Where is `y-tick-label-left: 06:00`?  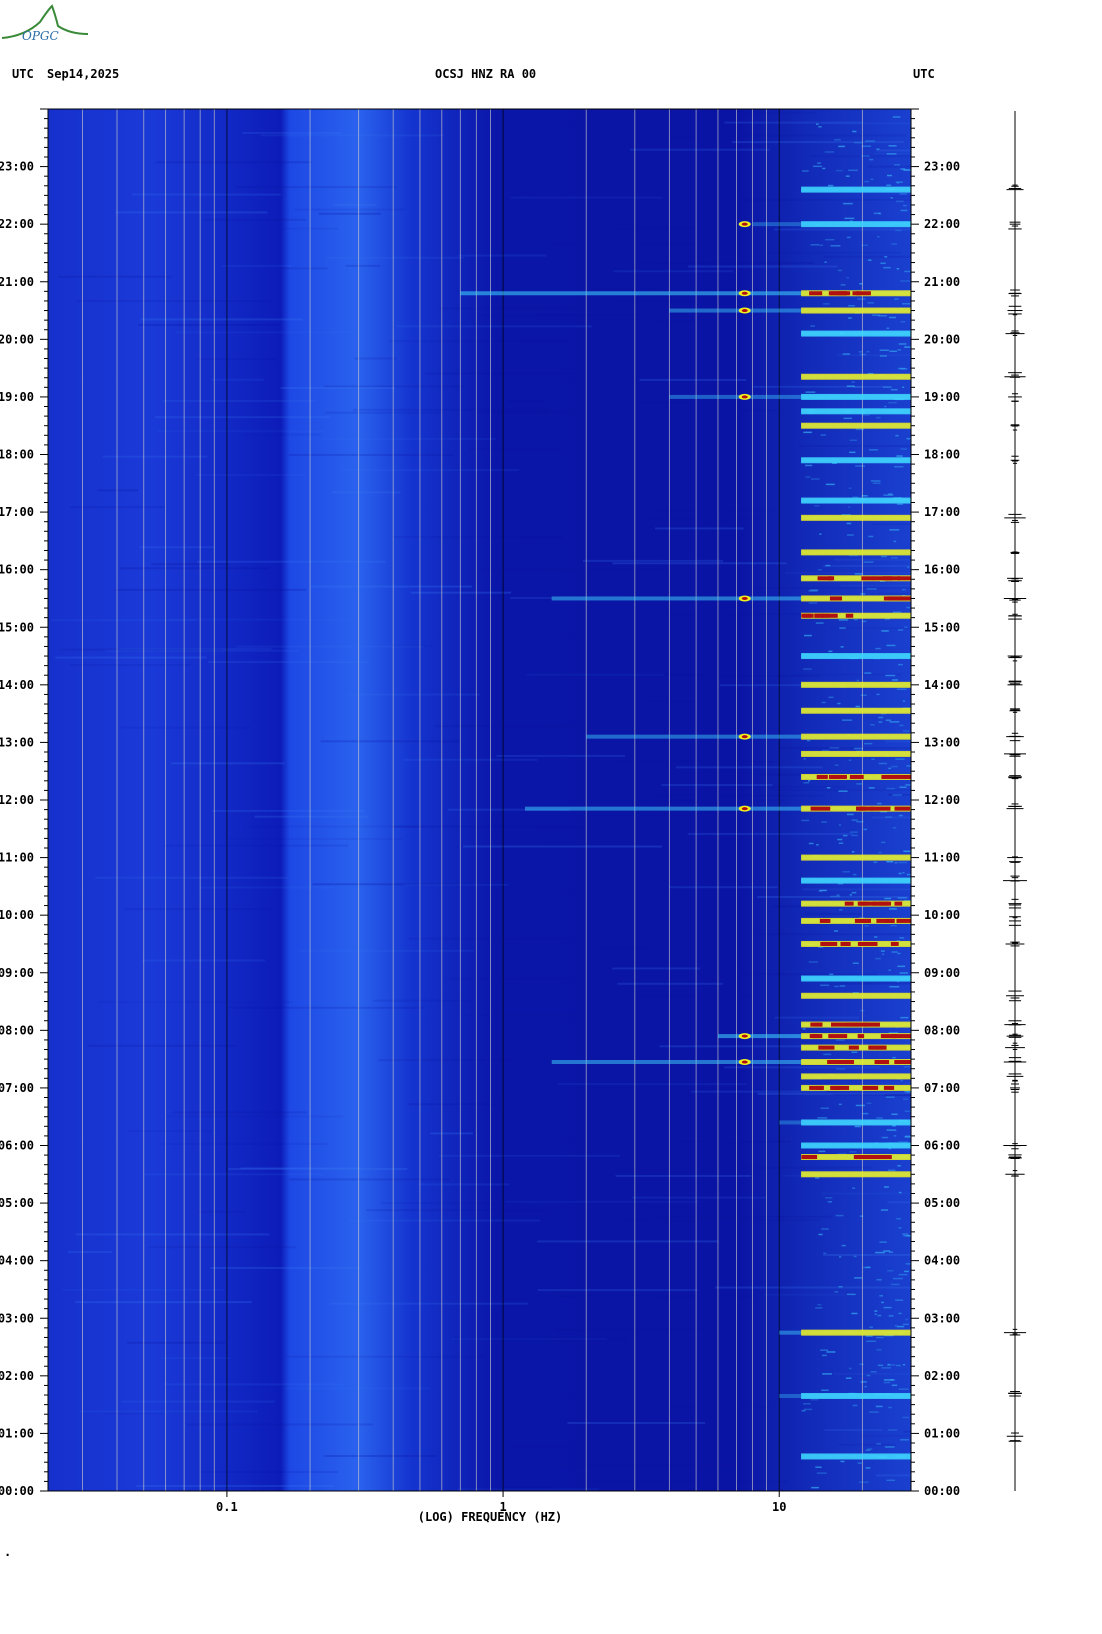
y-tick-label-left: 06:00 is located at coordinates (17, 1146).